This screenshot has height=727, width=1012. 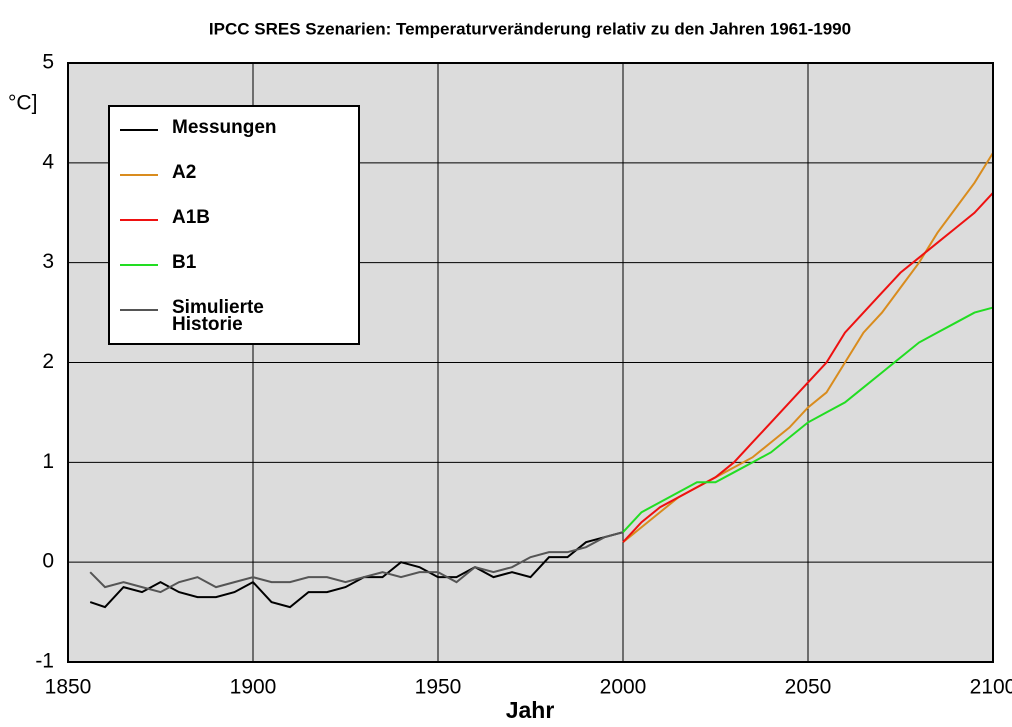 I want to click on legend-item: Simulierte Historie, so click(x=239, y=320).